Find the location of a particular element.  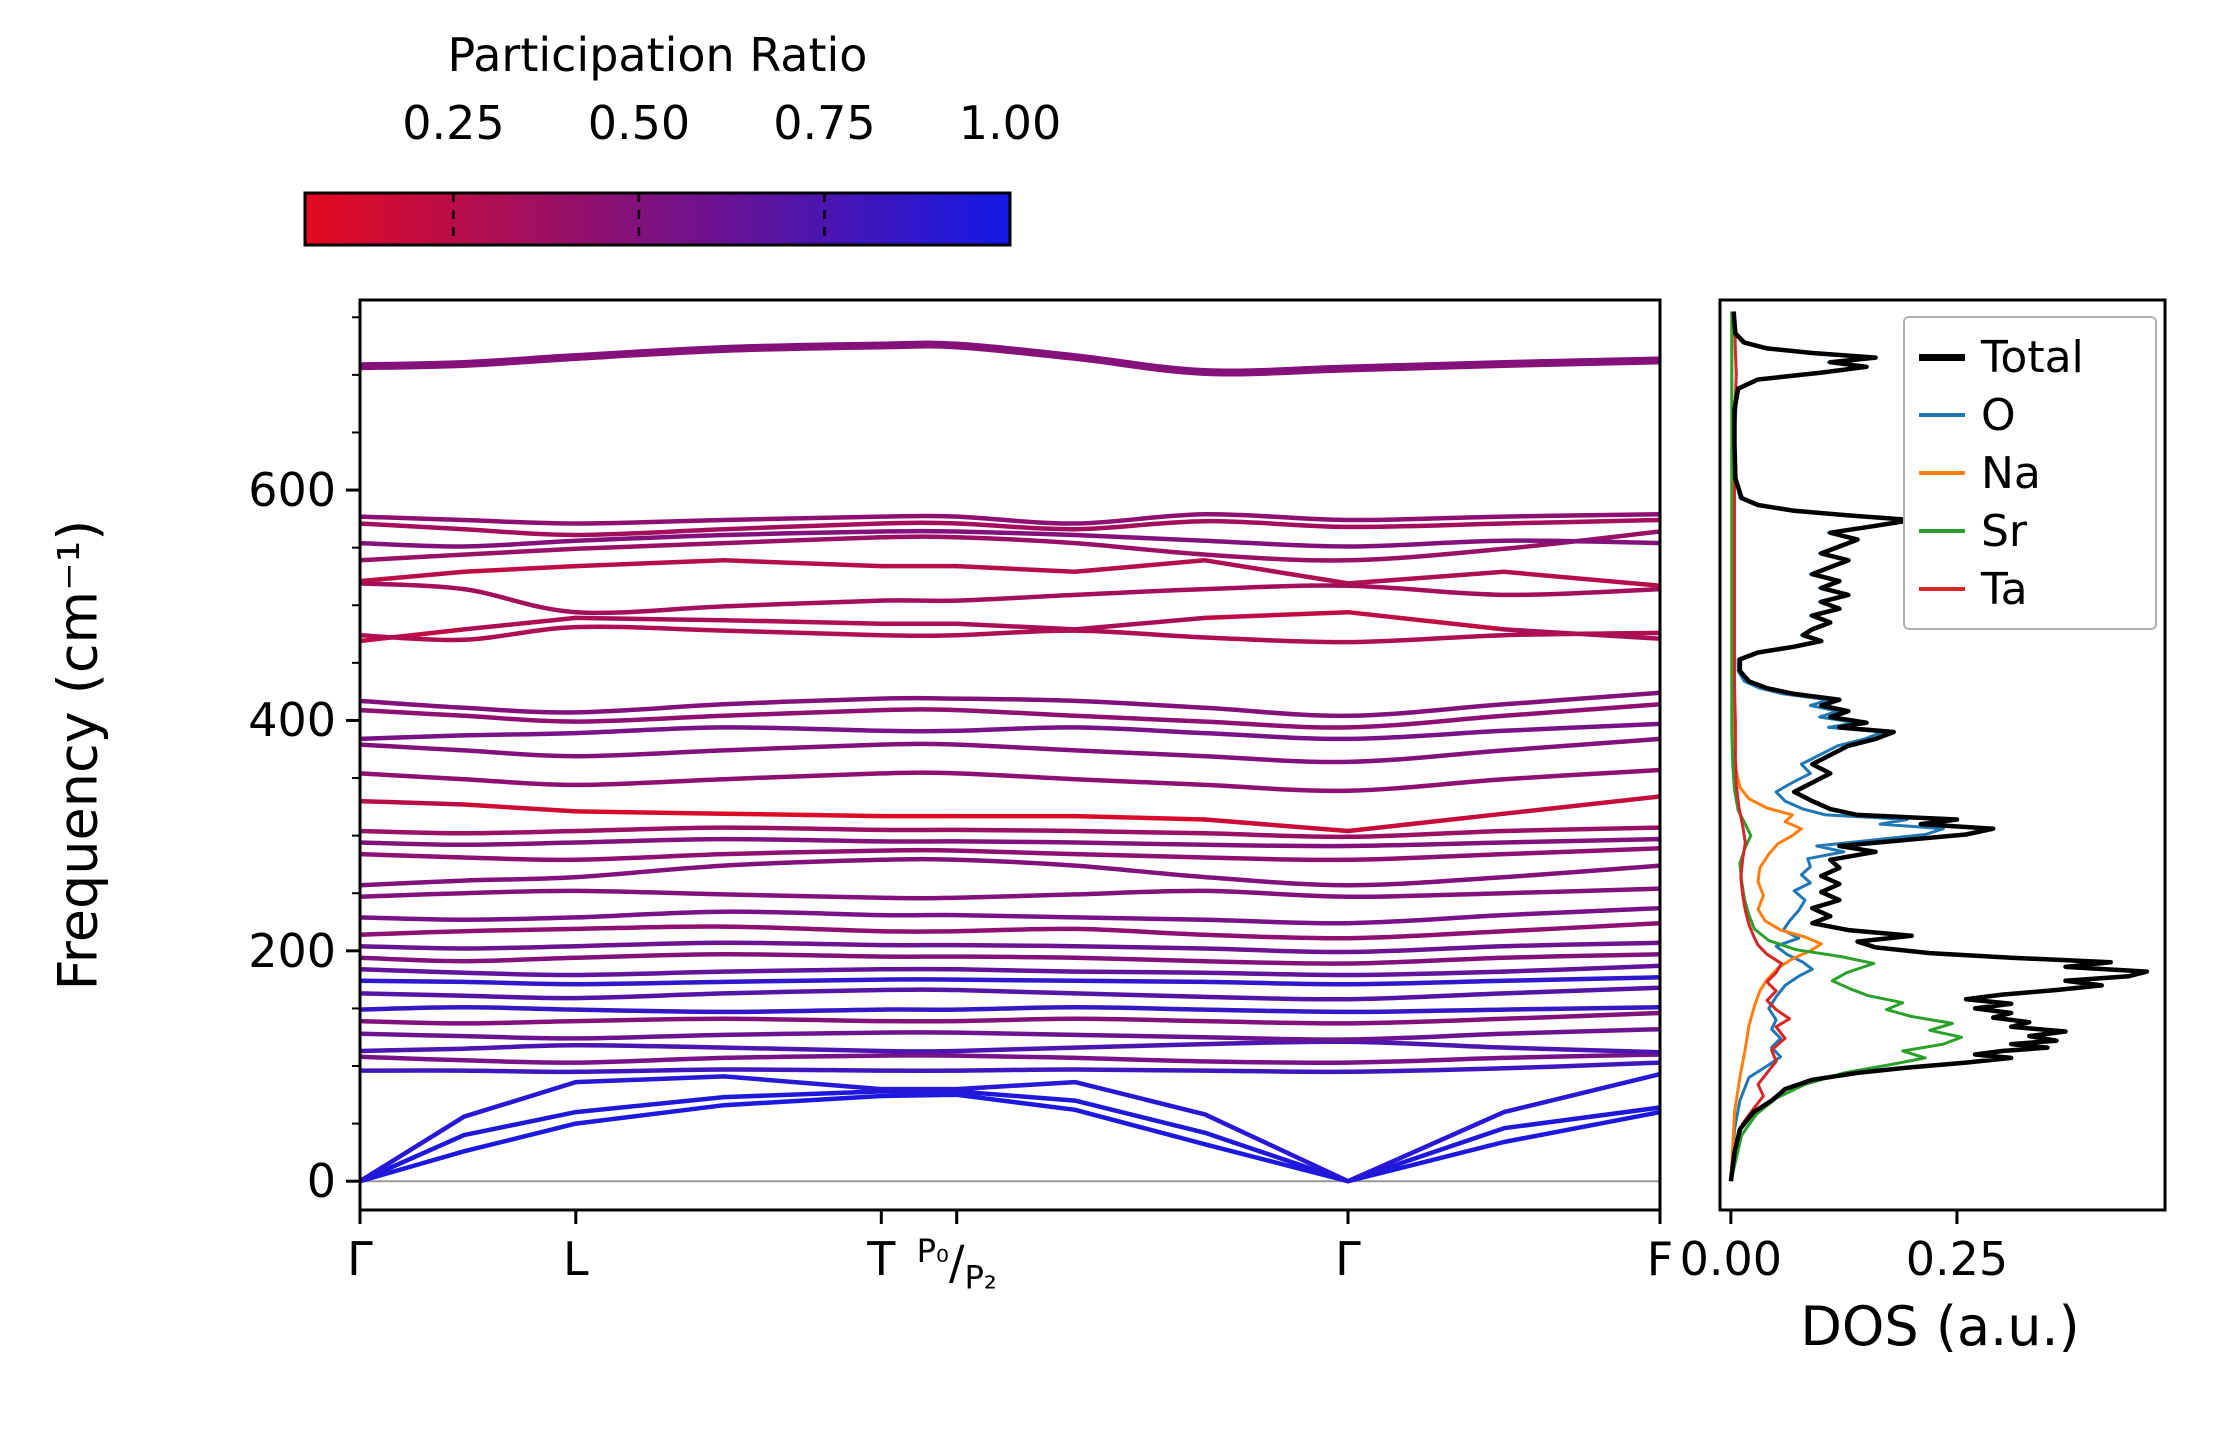

legend-line-total is located at coordinates (1942, 357).